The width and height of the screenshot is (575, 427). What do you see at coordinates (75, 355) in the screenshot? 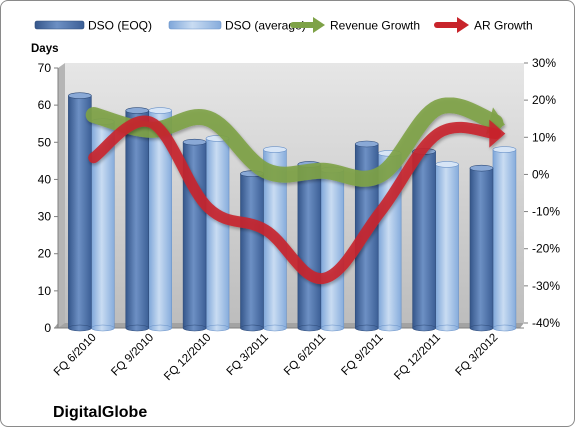
I see `x-tick-label: FQ 6/2010` at bounding box center [75, 355].